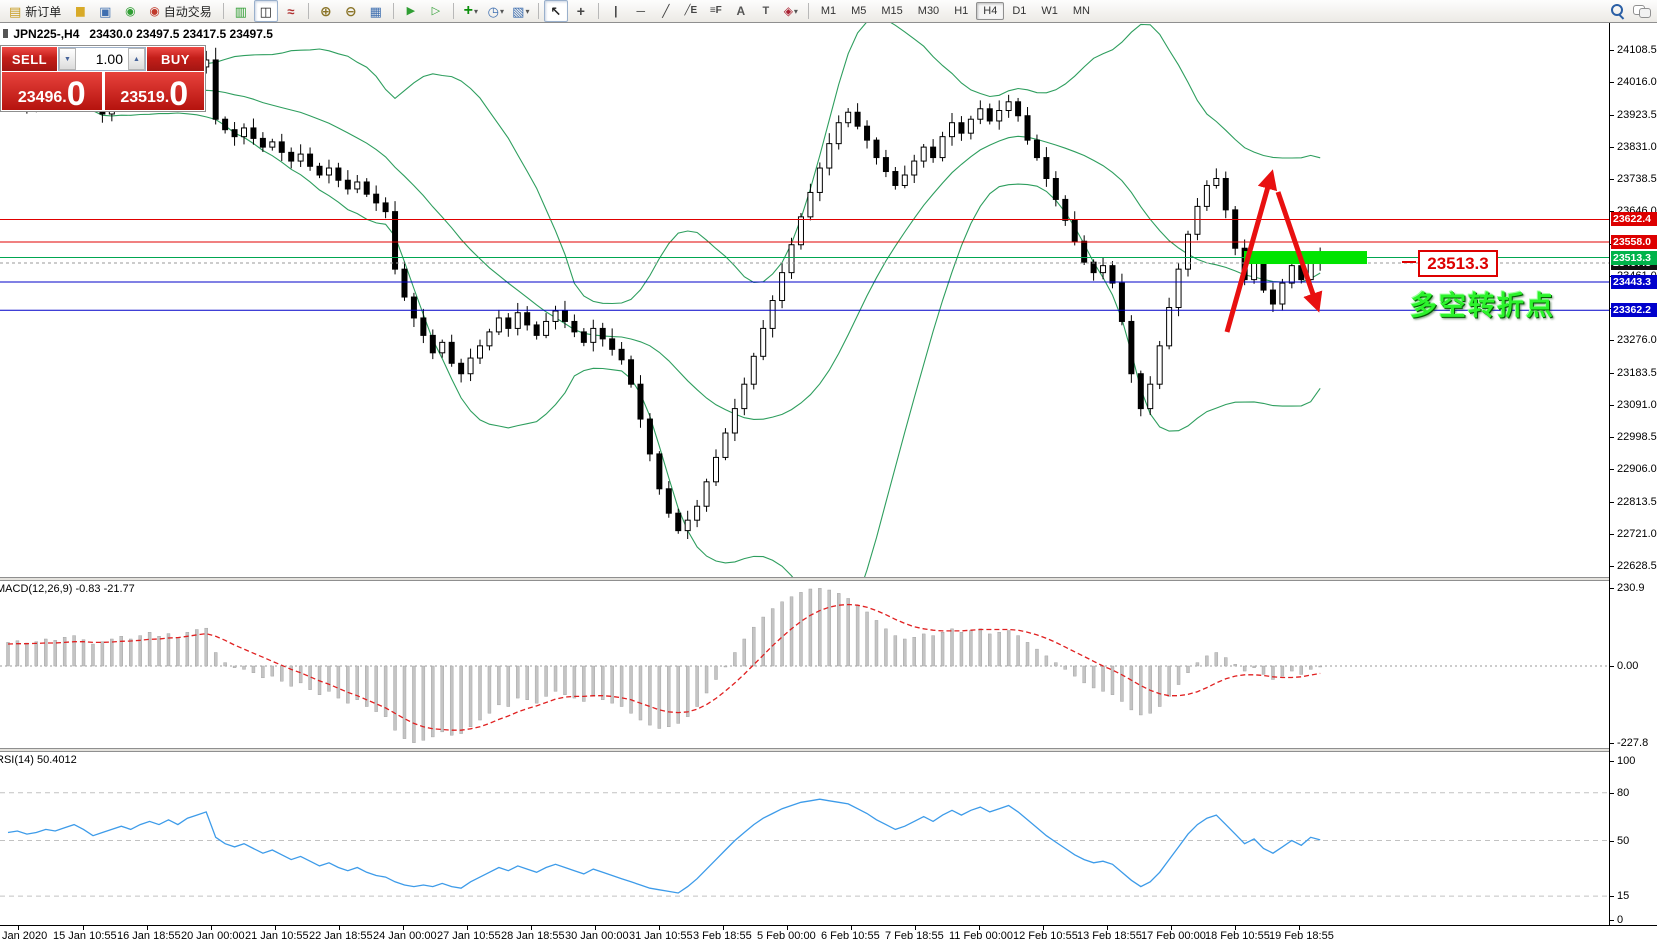 Image resolution: width=1657 pixels, height=947 pixels. I want to click on tf-h4: H4, so click(990, 11).